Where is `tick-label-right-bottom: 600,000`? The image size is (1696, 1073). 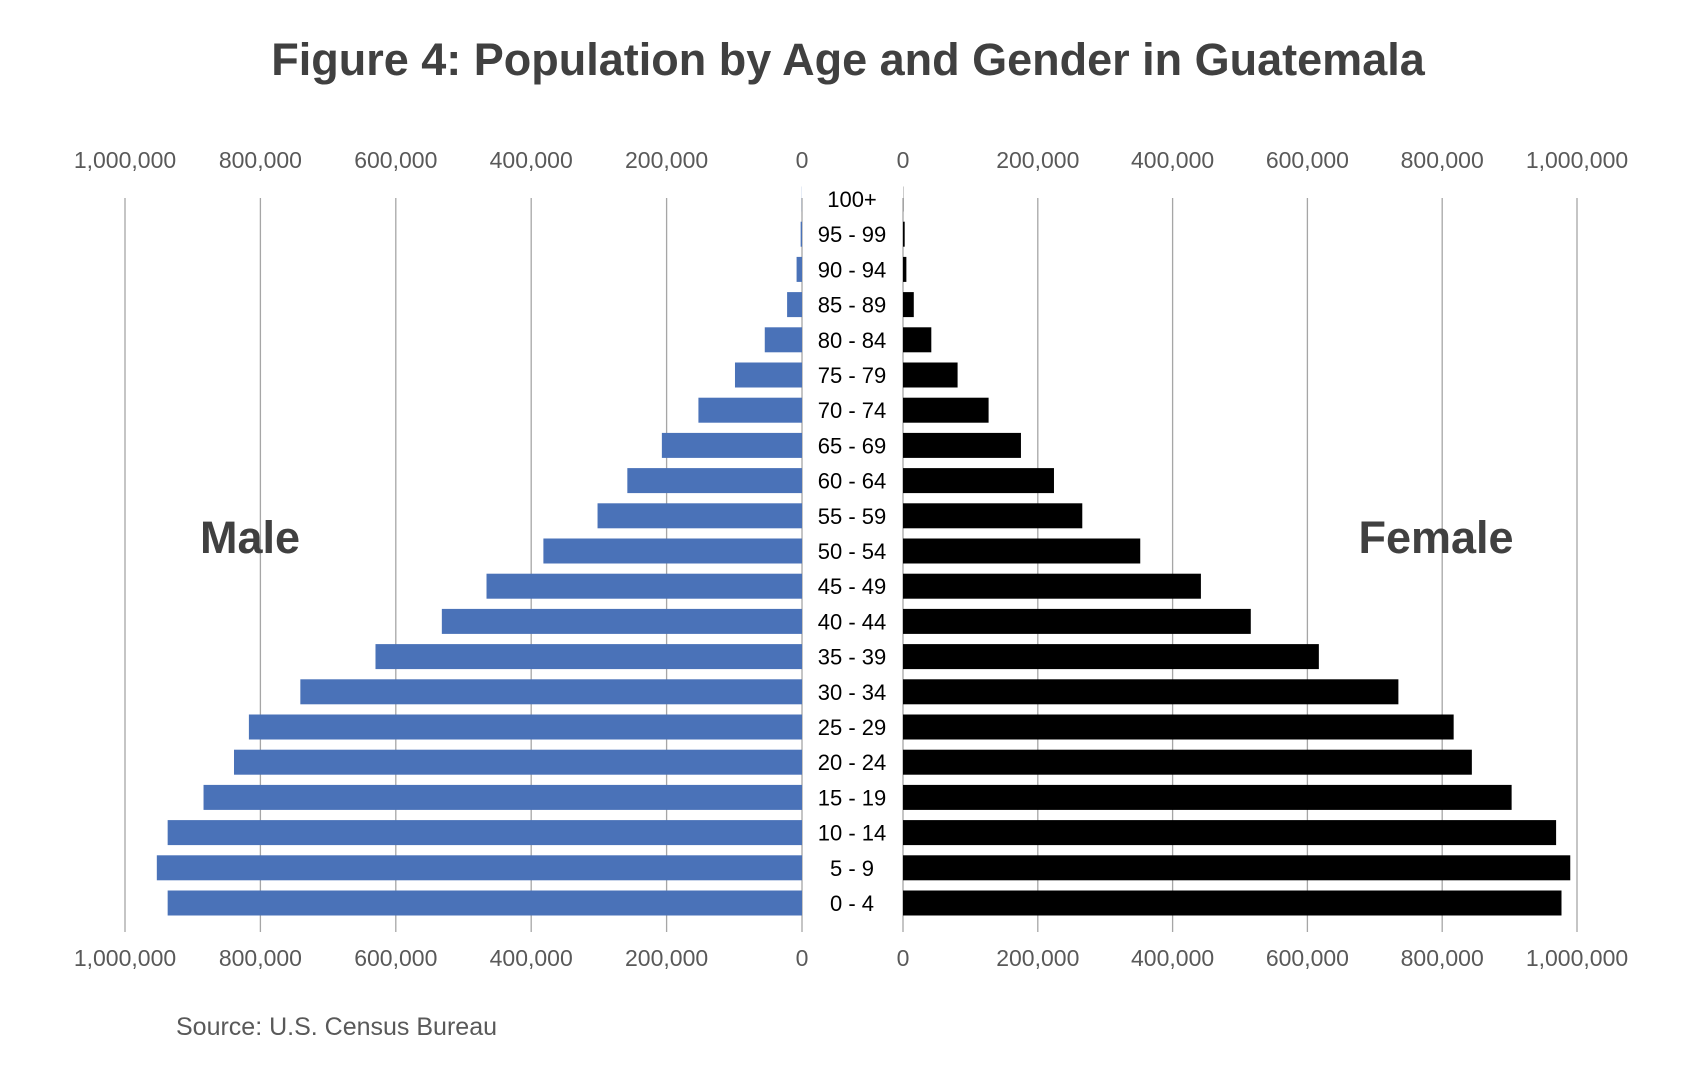 tick-label-right-bottom: 600,000 is located at coordinates (1307, 958).